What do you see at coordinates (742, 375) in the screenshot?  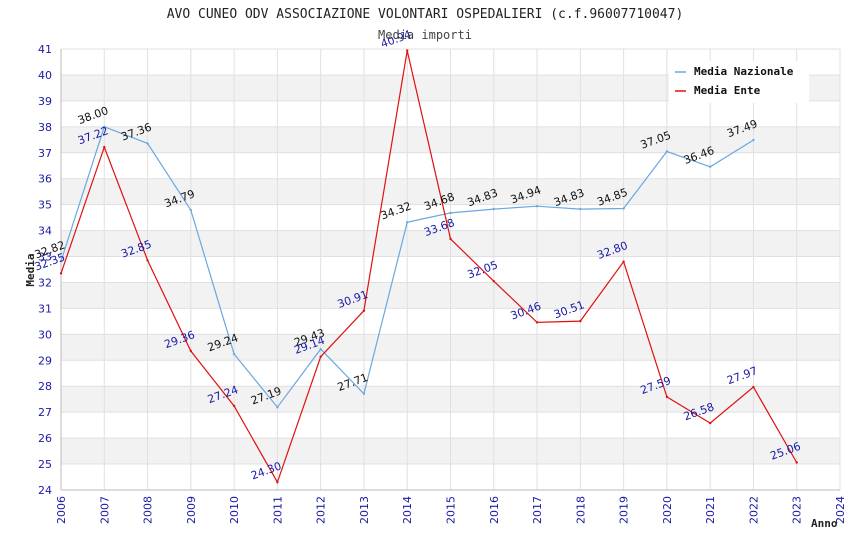 I see `data-label-media-ente: 27.97` at bounding box center [742, 375].